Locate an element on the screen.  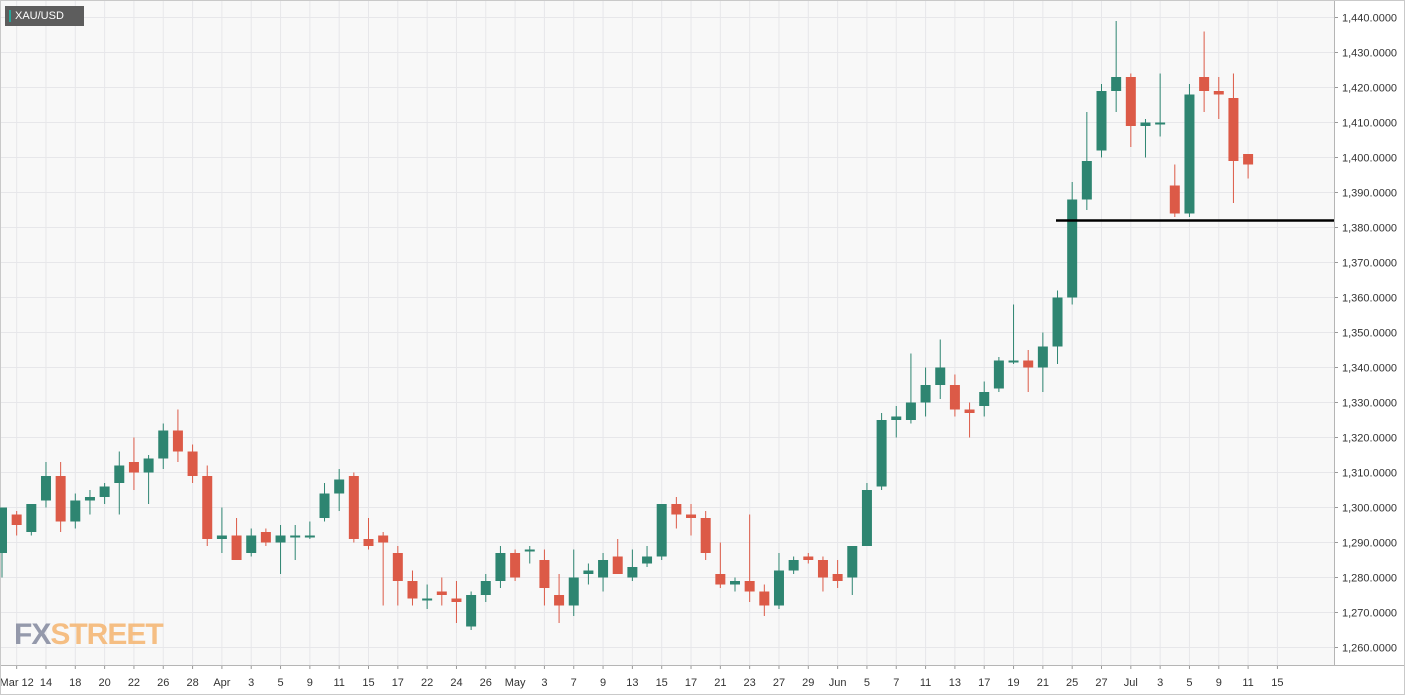
x-tick-label: 11 is located at coordinates (338, 683).